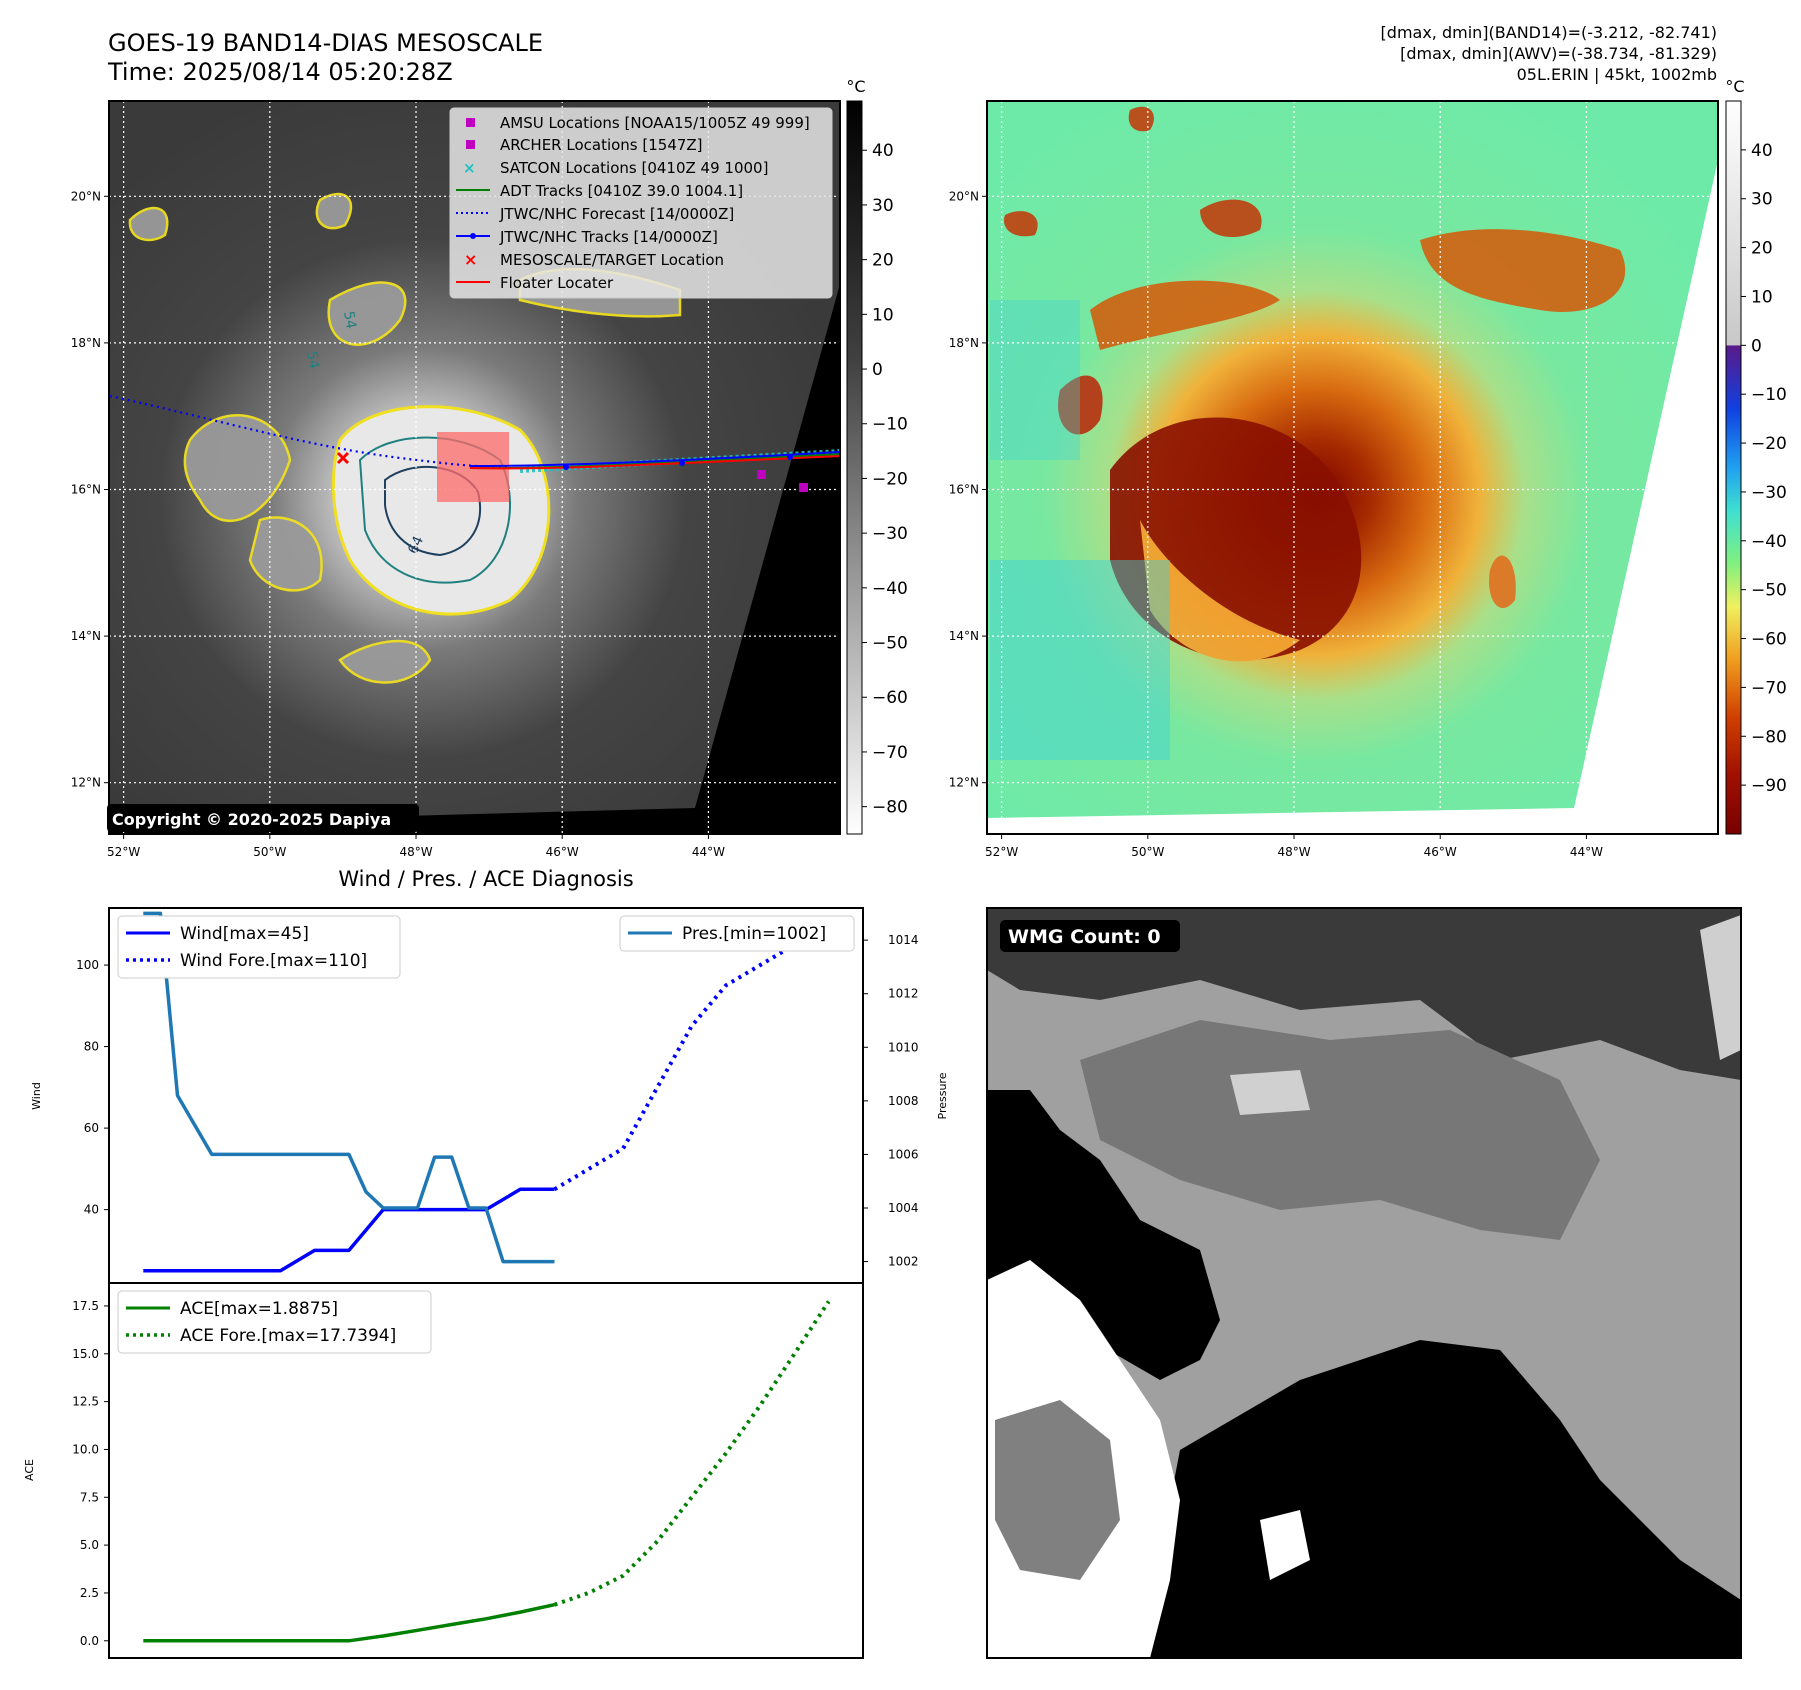 This screenshot has height=1690, width=1801. I want to click on wmg-white-patch, so click(1285, 1545).